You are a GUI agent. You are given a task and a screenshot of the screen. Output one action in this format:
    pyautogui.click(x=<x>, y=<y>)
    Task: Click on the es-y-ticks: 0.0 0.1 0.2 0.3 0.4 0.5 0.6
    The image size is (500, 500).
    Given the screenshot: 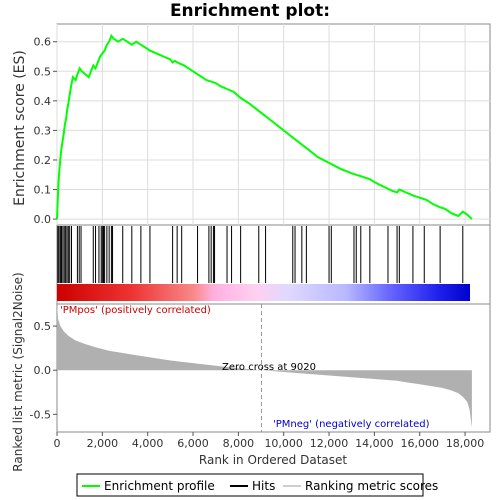 What is the action you would take?
    pyautogui.click(x=45, y=131)
    